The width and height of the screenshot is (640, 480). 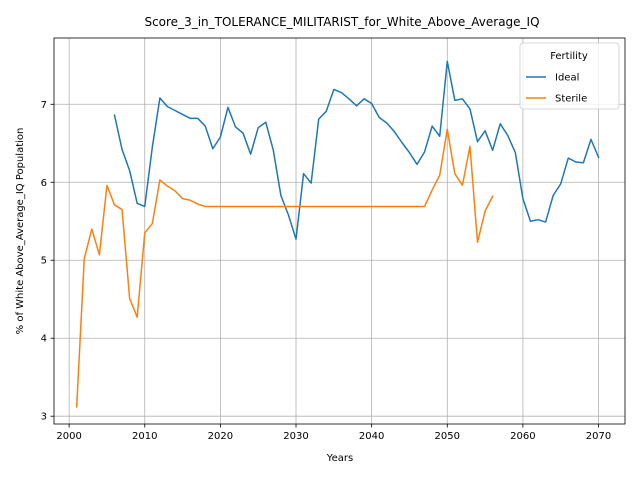 What do you see at coordinates (569, 56) in the screenshot?
I see `legend-title: Fertility` at bounding box center [569, 56].